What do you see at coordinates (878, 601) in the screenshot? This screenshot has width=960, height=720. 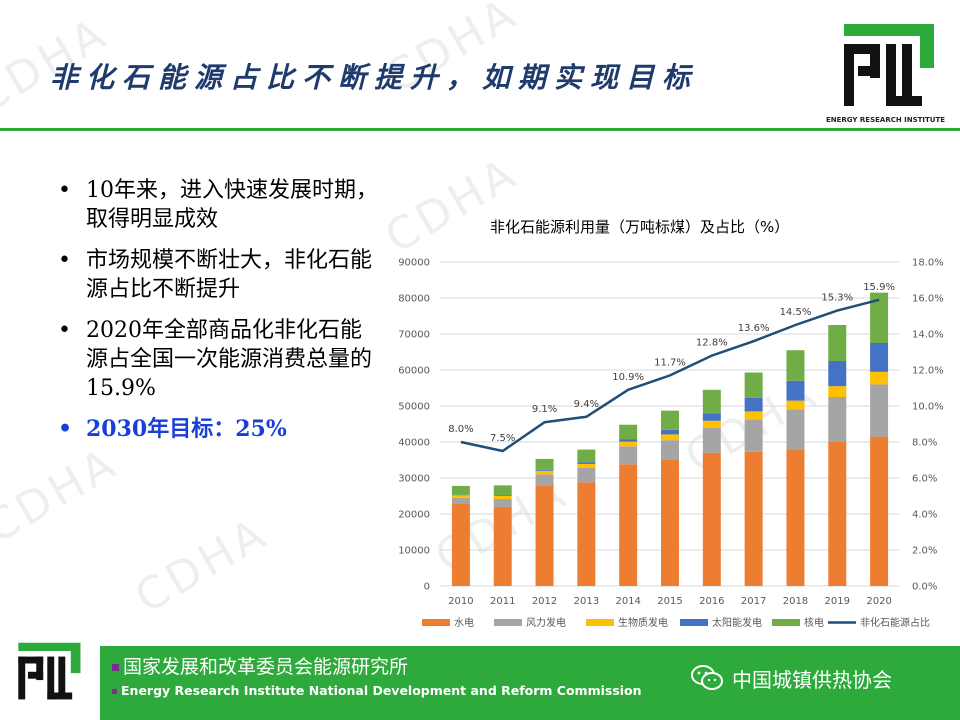 I see `x-tick-label: 2020` at bounding box center [878, 601].